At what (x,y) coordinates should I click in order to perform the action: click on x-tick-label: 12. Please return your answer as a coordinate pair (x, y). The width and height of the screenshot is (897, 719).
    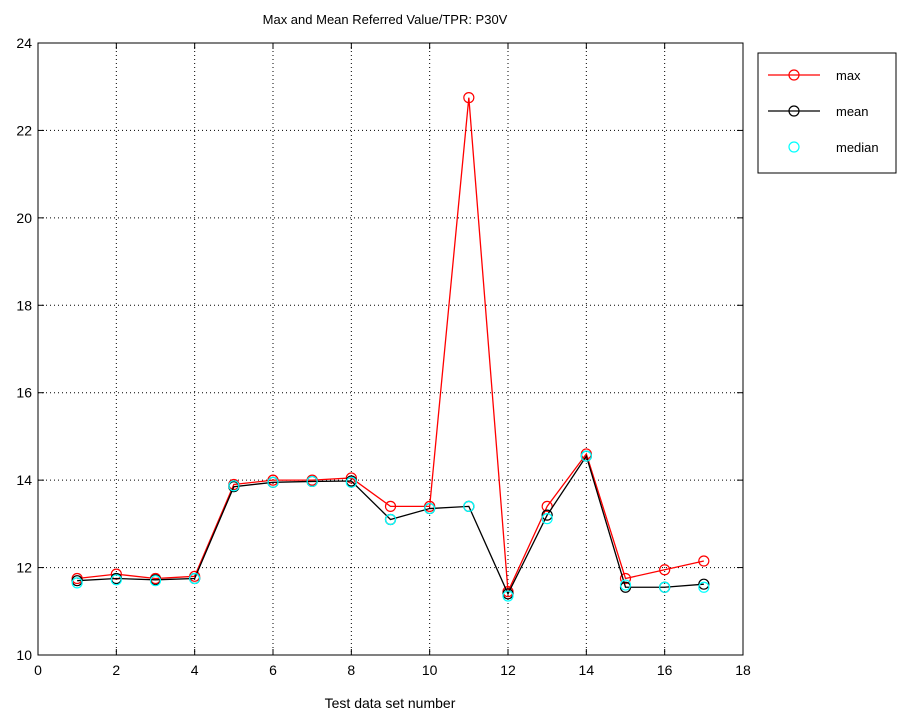
    Looking at the image, I should click on (508, 670).